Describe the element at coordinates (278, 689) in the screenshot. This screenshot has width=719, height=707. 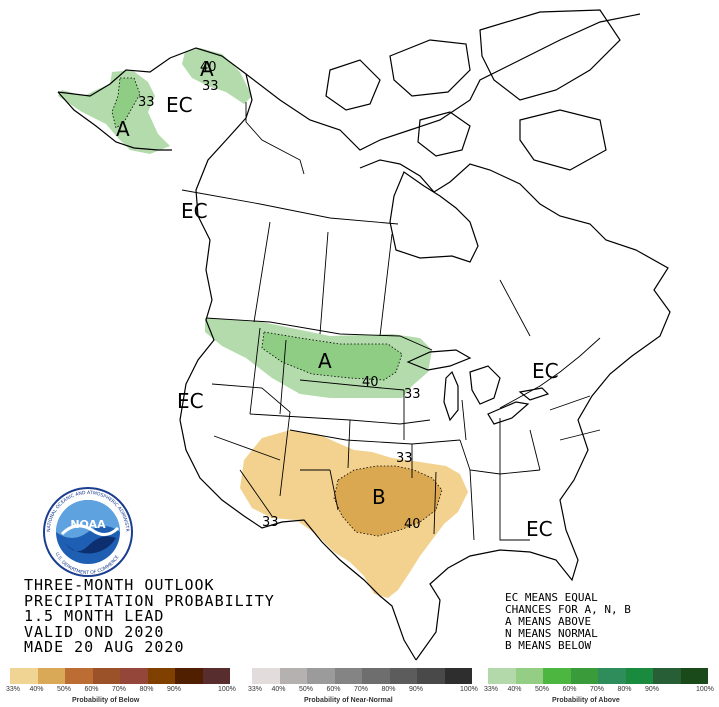
I see `scale-normal-tick: 40%` at that location.